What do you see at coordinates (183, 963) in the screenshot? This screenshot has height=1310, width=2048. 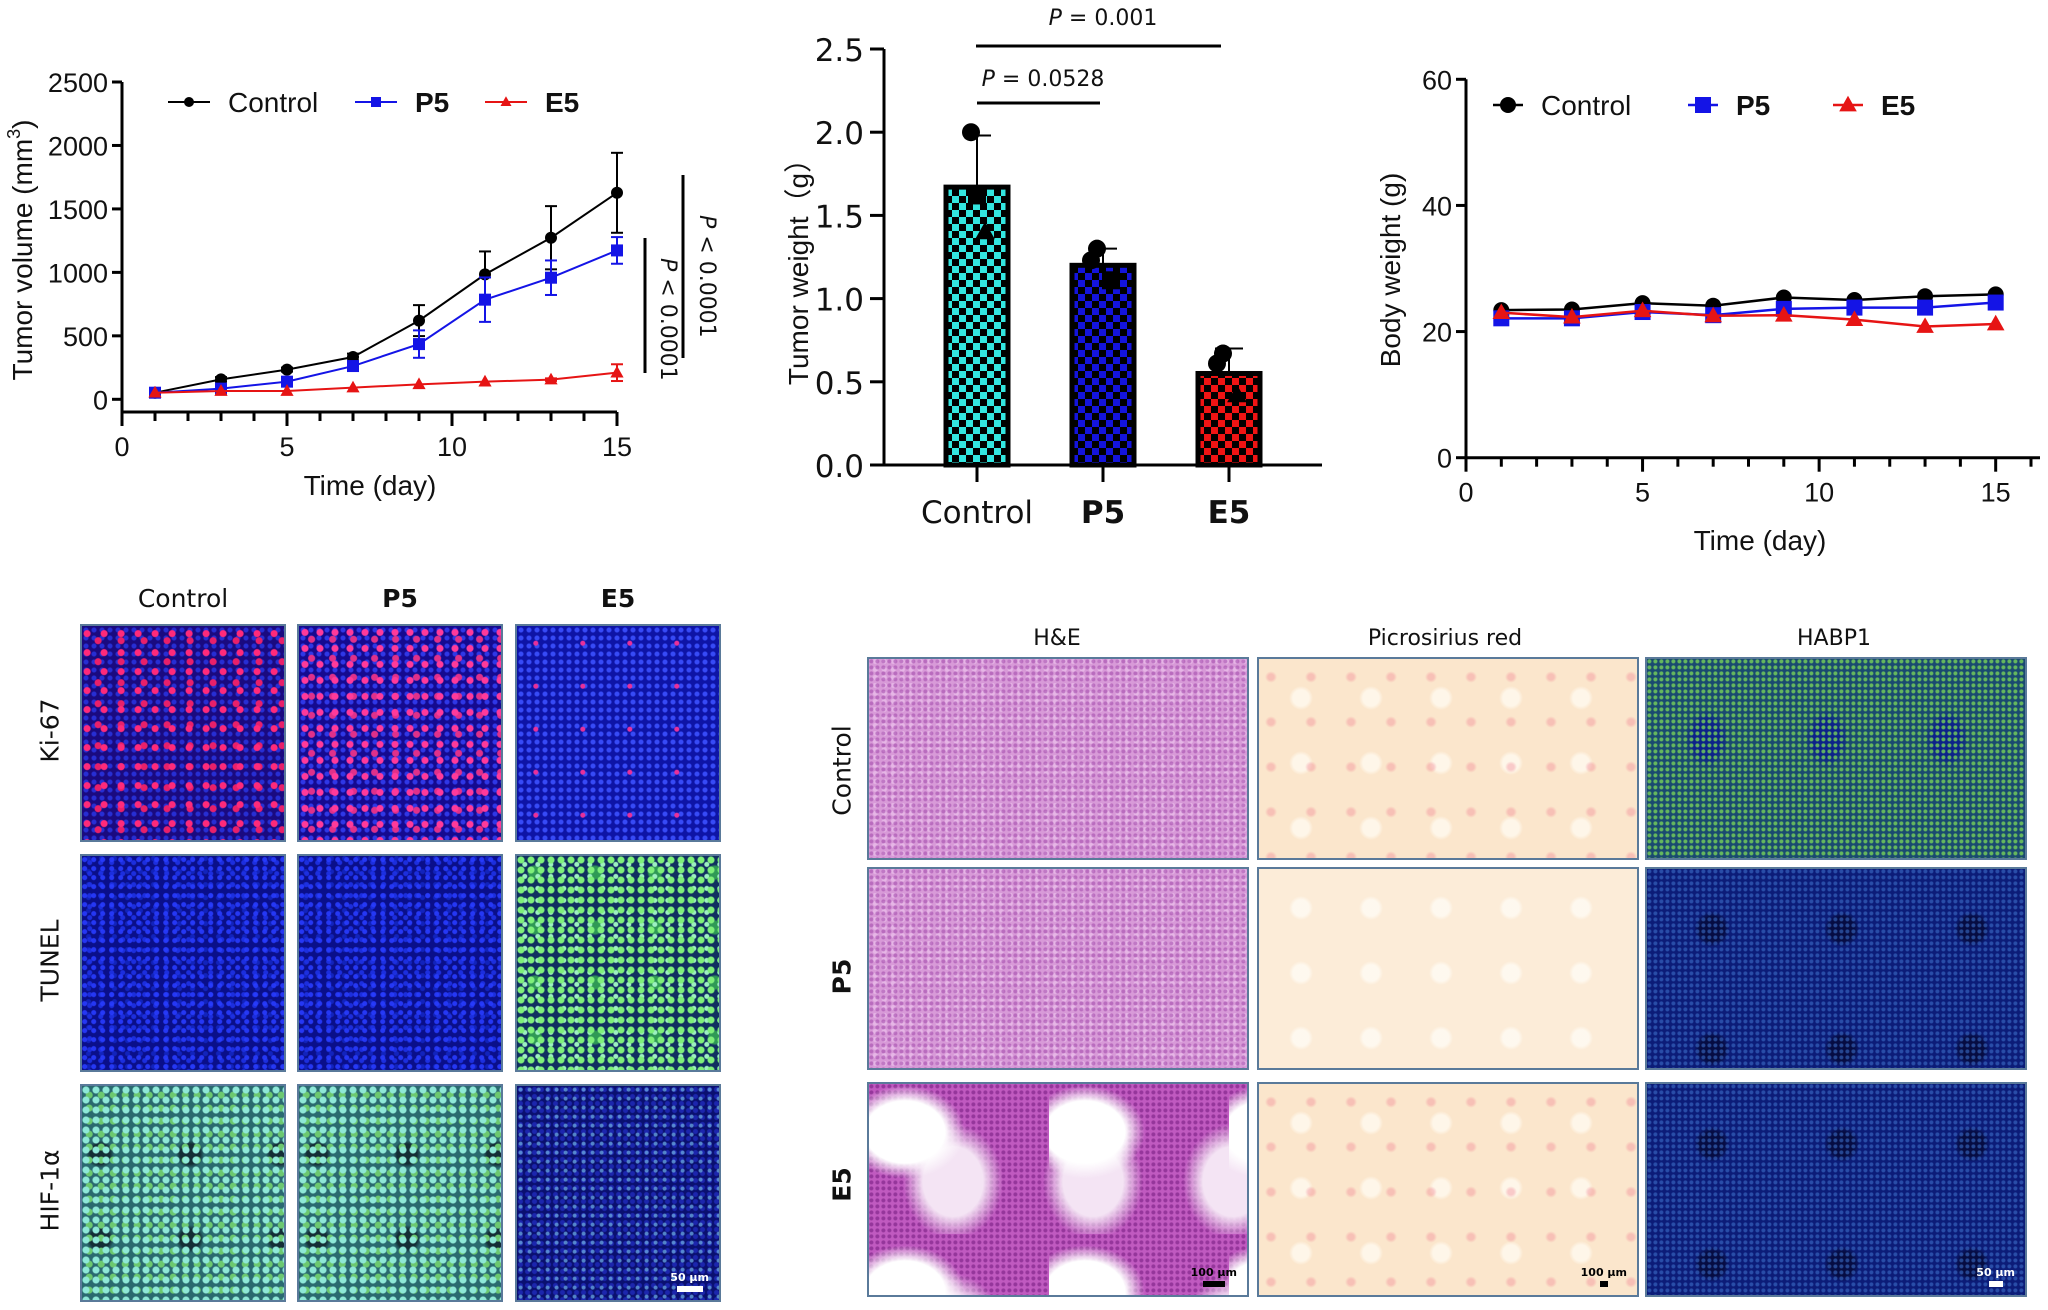 I see `micrograph-tunel-control` at bounding box center [183, 963].